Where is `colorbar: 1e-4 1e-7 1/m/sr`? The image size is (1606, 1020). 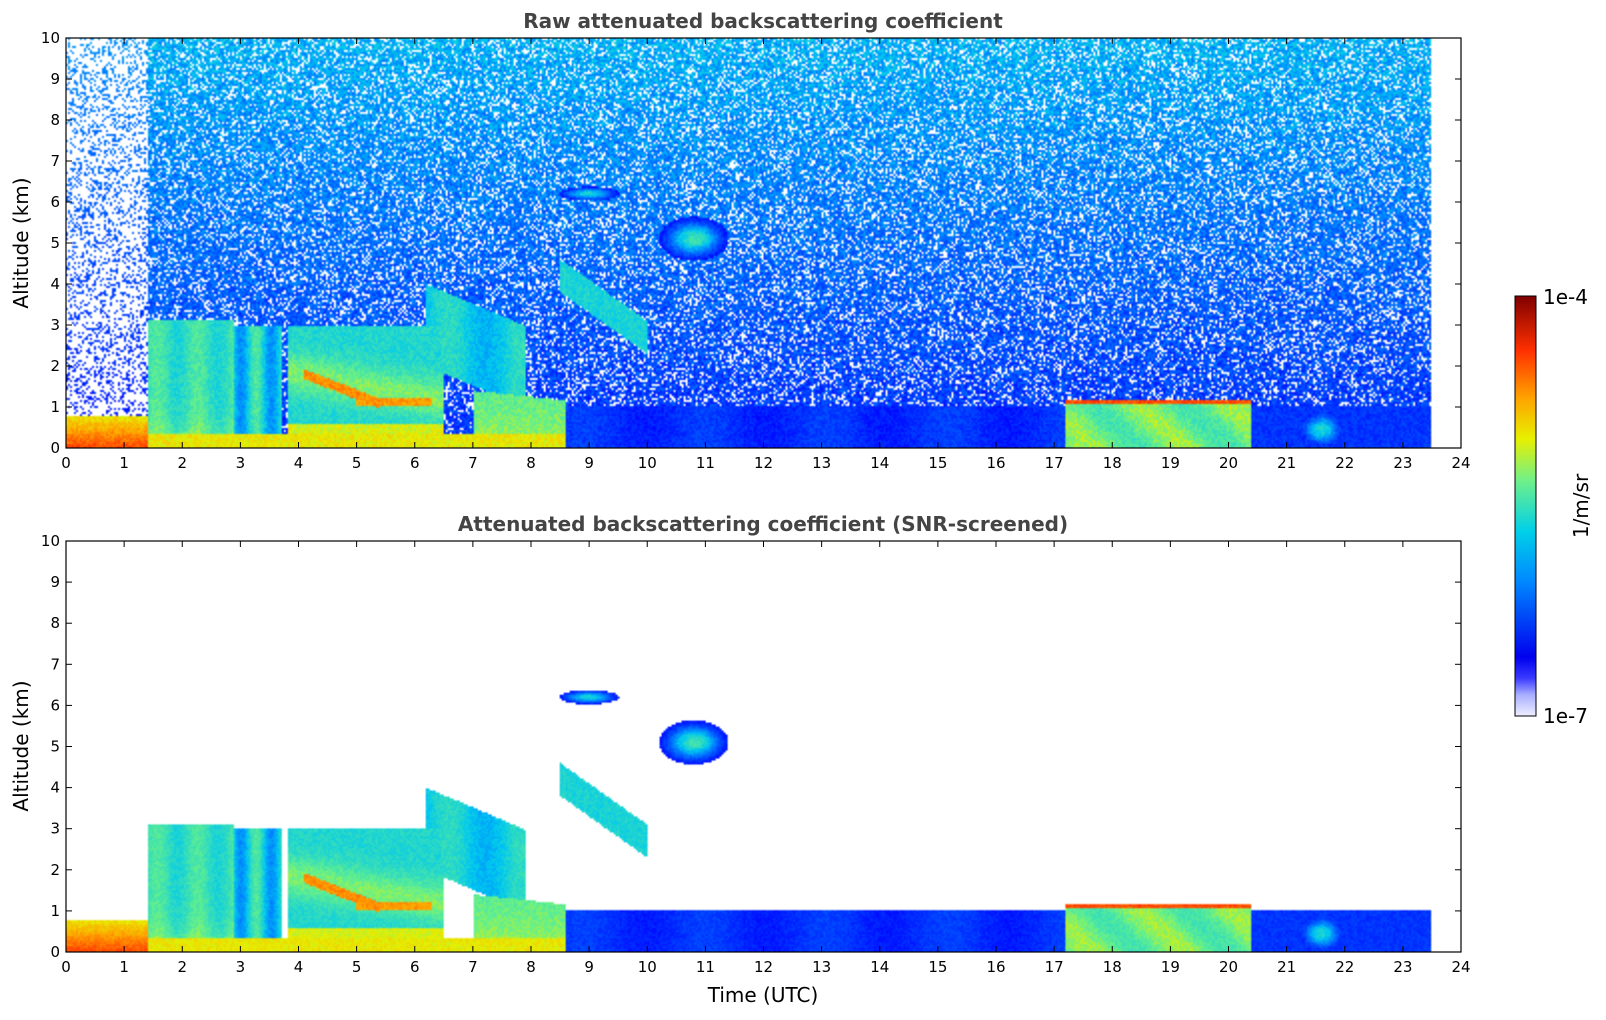
colorbar: 1e-4 1e-7 1/m/sr is located at coordinates (1553, 506).